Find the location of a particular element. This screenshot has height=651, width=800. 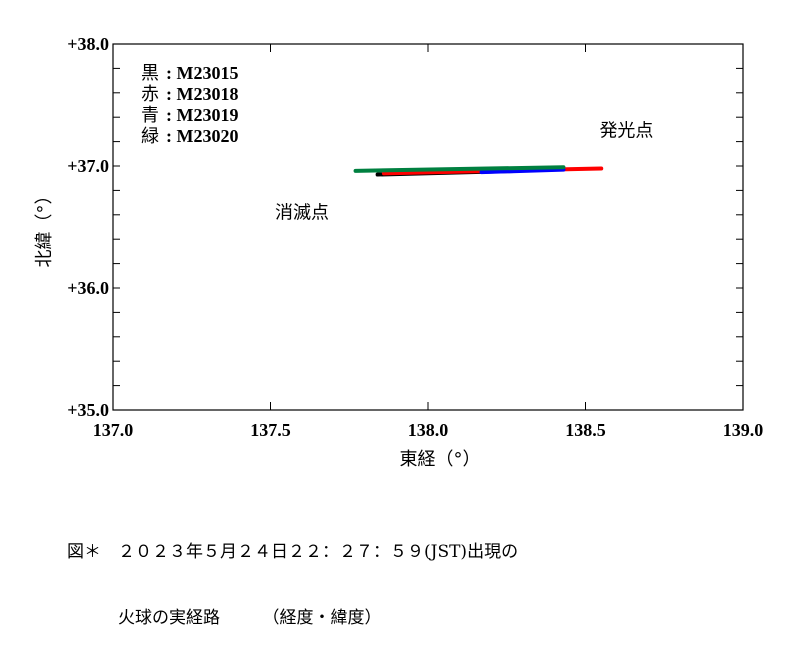

x-tick-label: 138.0 is located at coordinates (428, 430).